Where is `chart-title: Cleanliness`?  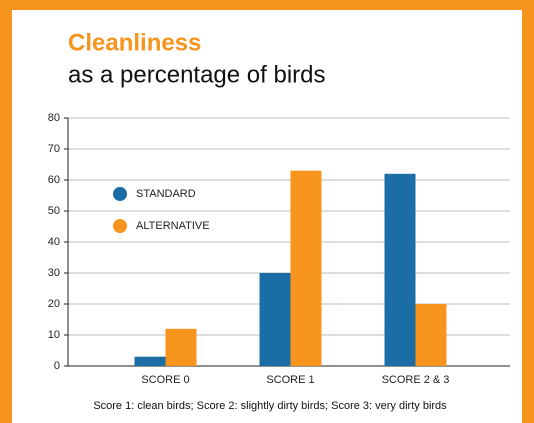
chart-title: Cleanliness is located at coordinates (134, 42).